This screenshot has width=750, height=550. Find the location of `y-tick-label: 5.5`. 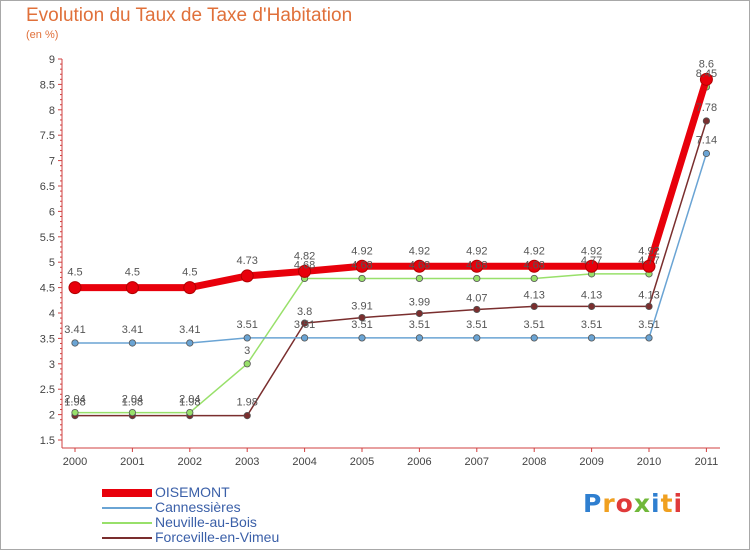

y-tick-label: 5.5 is located at coordinates (47, 238).